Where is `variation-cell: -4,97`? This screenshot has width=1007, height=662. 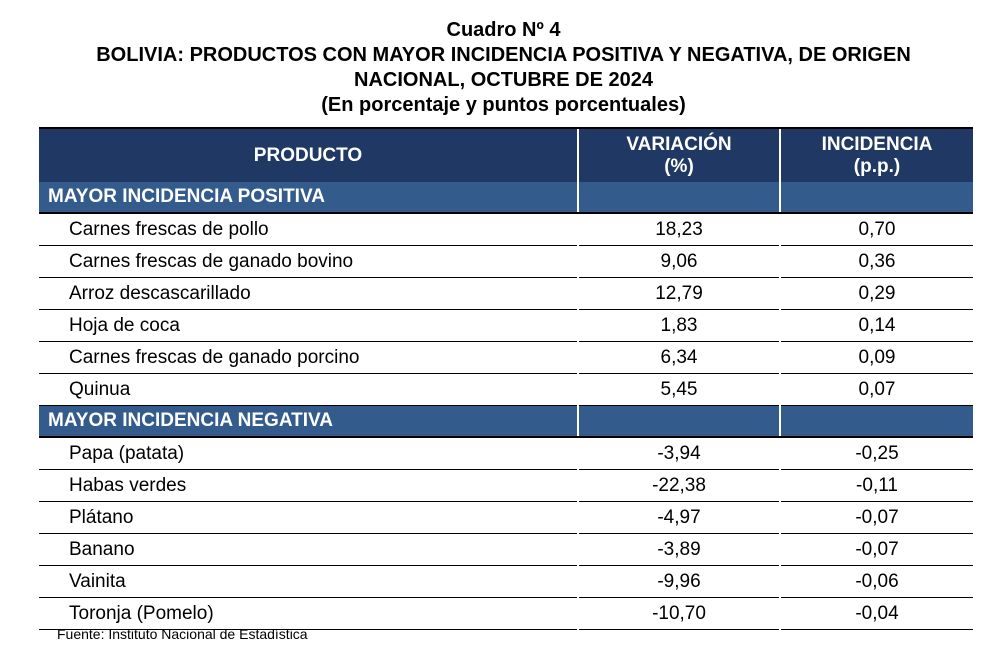
variation-cell: -4,97 is located at coordinates (678, 517).